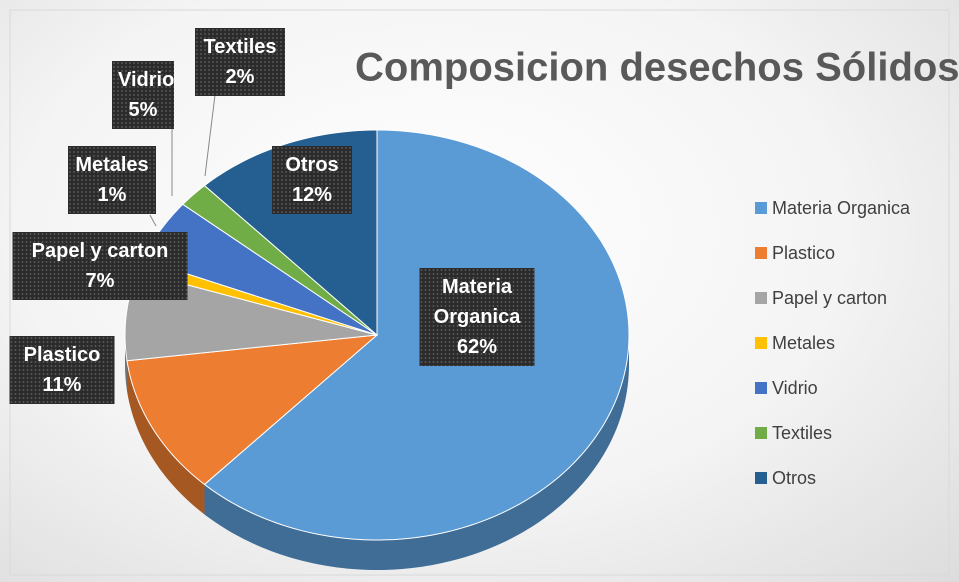 The height and width of the screenshot is (582, 959). Describe the element at coordinates (240, 47) in the screenshot. I see `data-label-name: Textiles` at that location.